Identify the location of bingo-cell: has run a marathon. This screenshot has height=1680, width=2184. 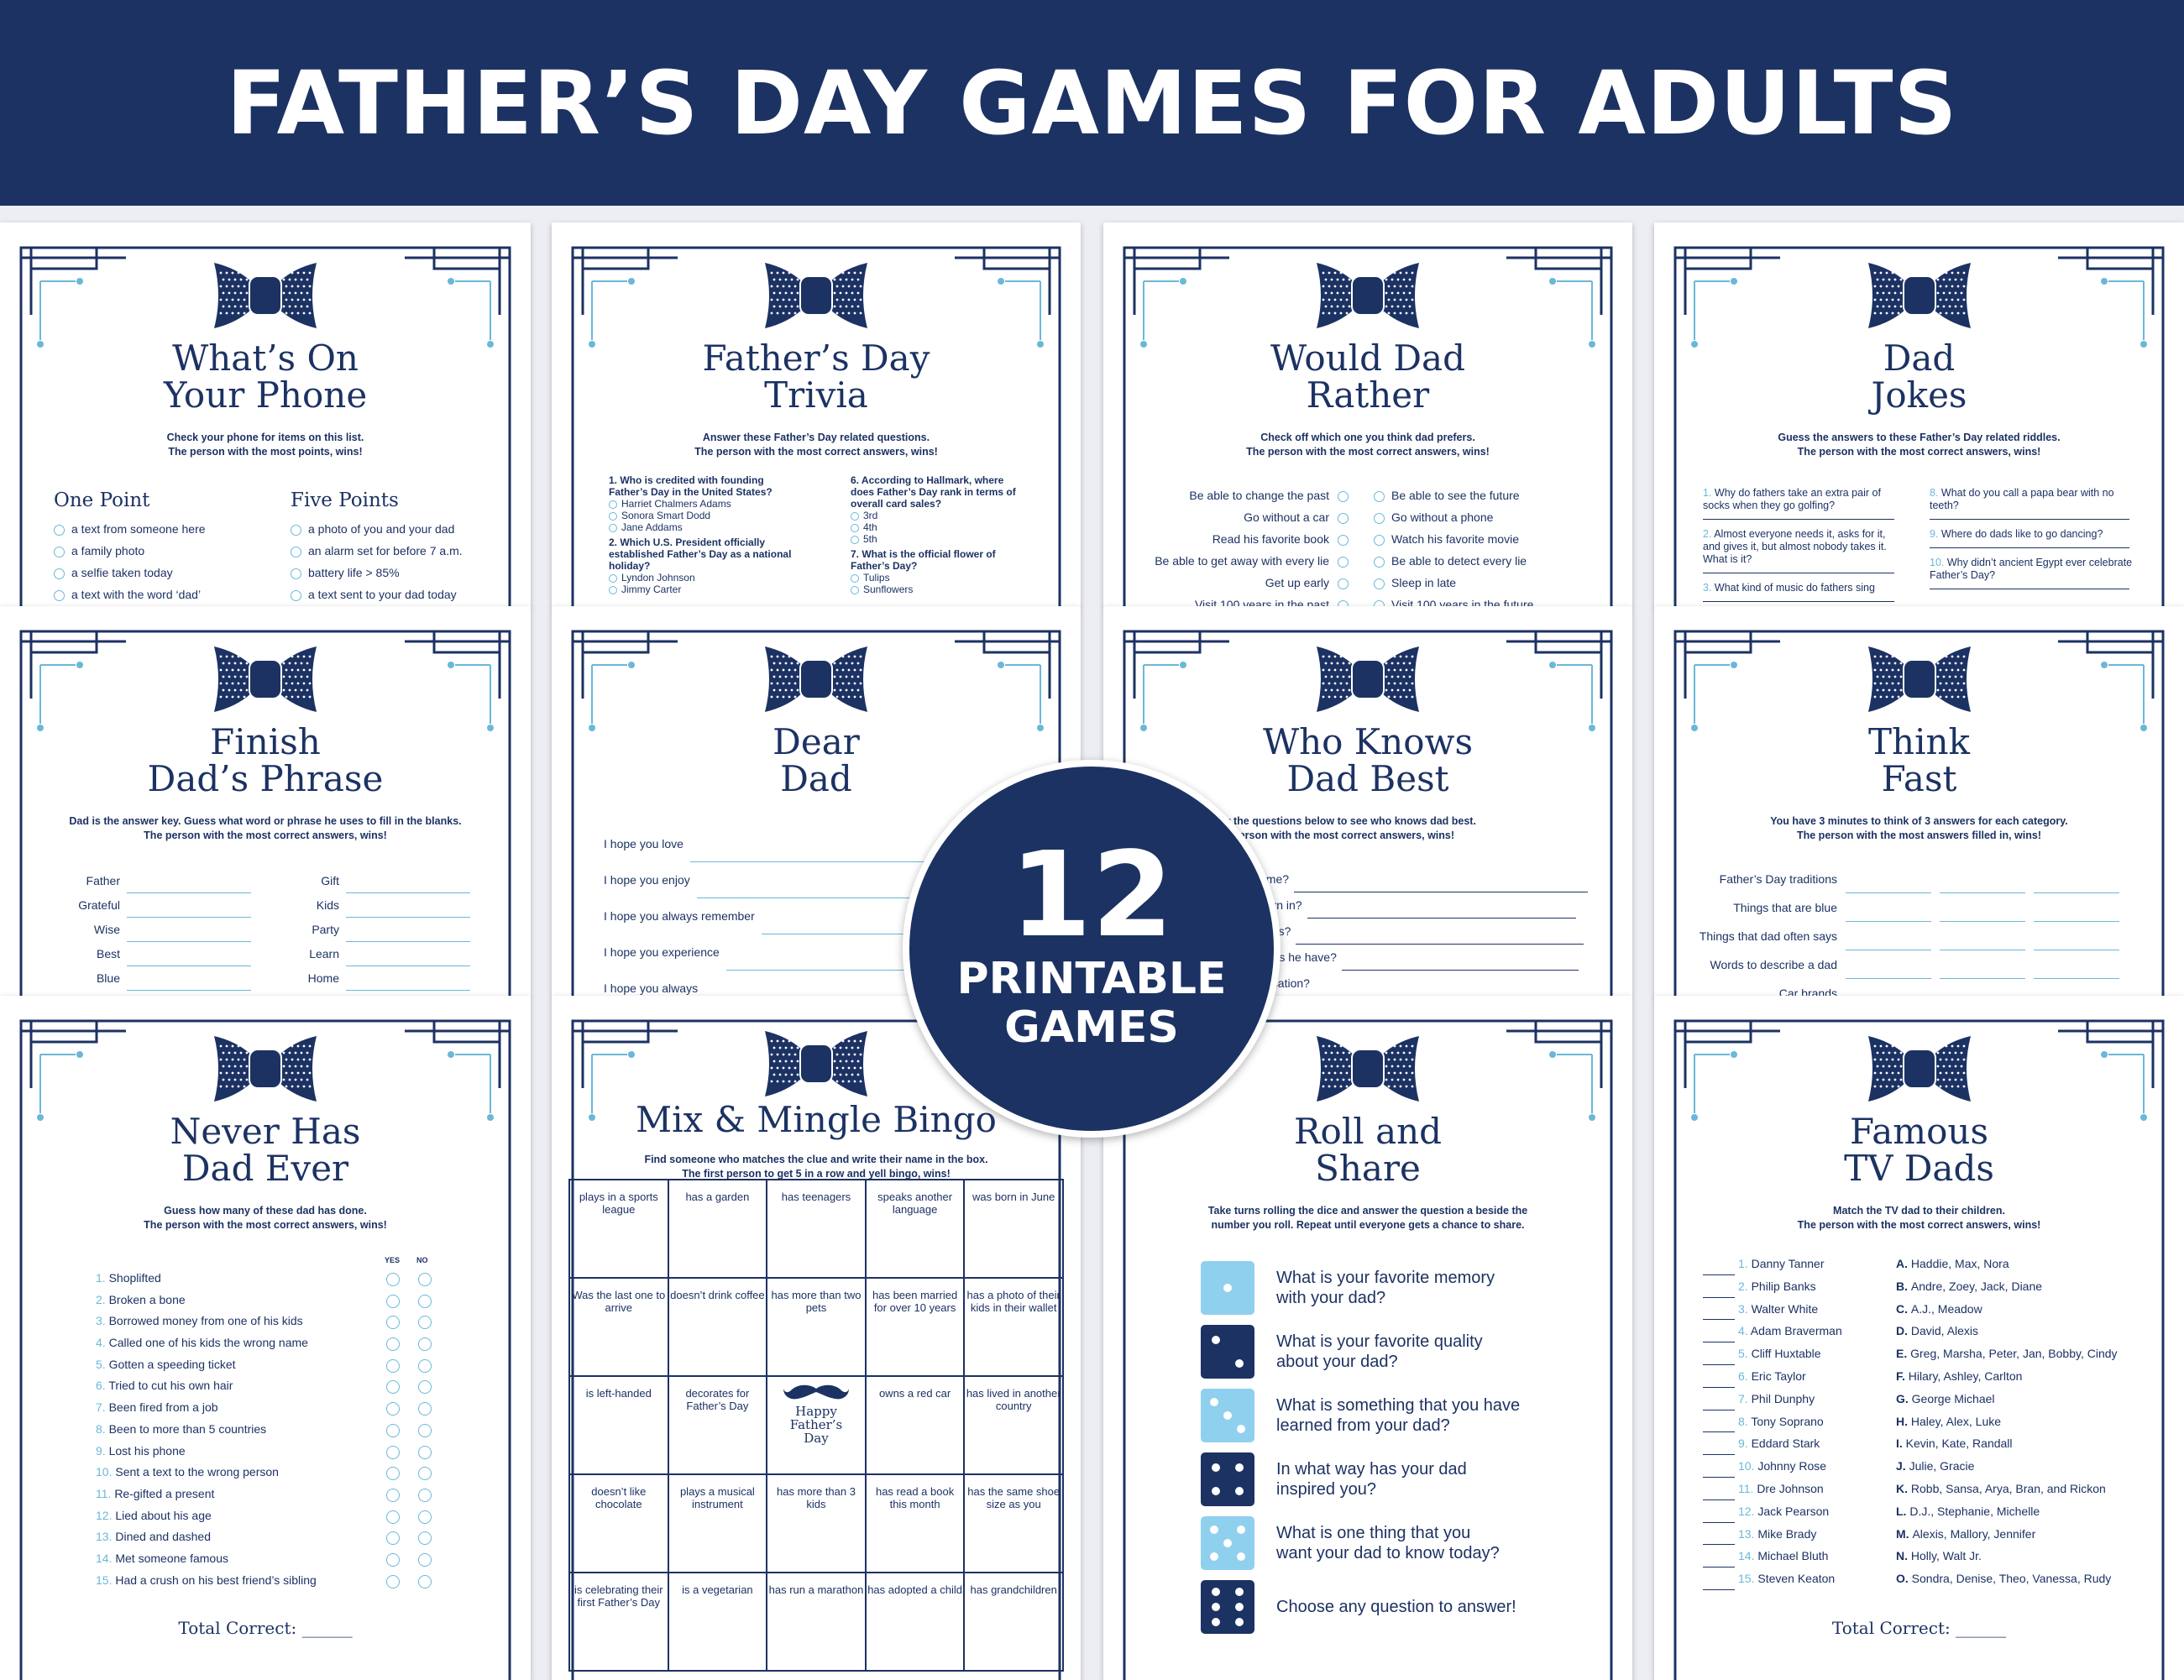
(816, 1622).